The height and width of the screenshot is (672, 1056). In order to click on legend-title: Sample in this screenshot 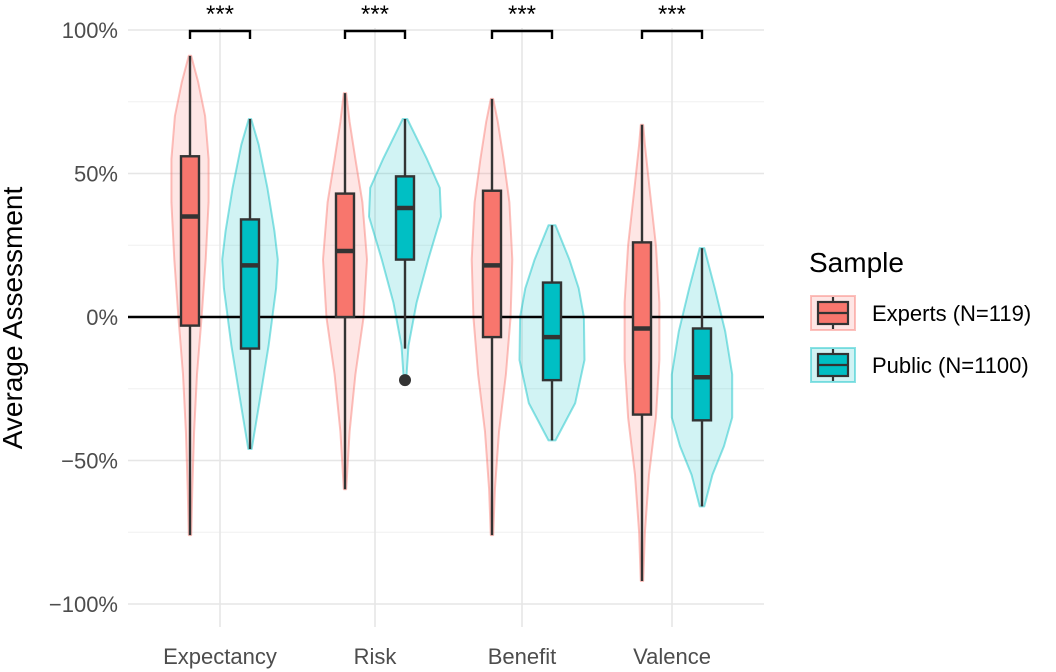, I will do `click(856, 262)`.